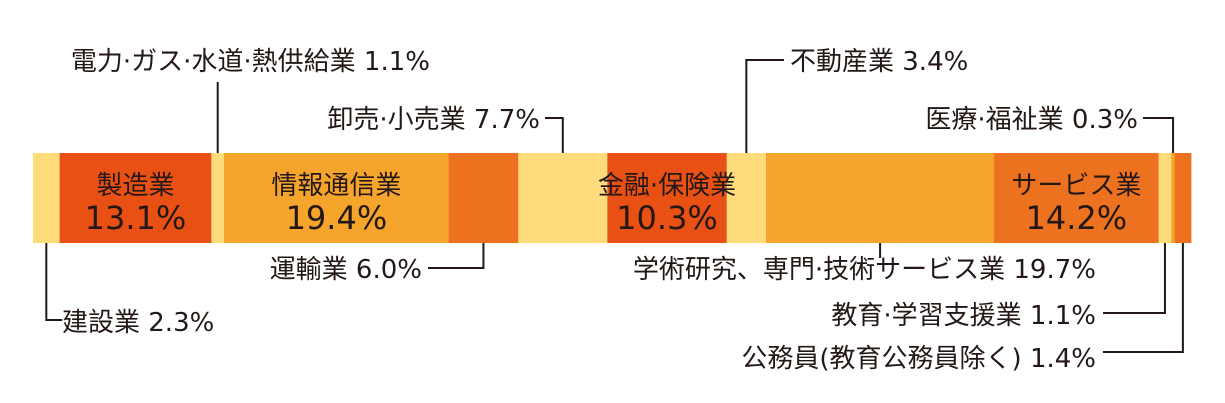  I want to click on outside-label-segment-10: 教育·学習支援業 1.1%, so click(963, 316).